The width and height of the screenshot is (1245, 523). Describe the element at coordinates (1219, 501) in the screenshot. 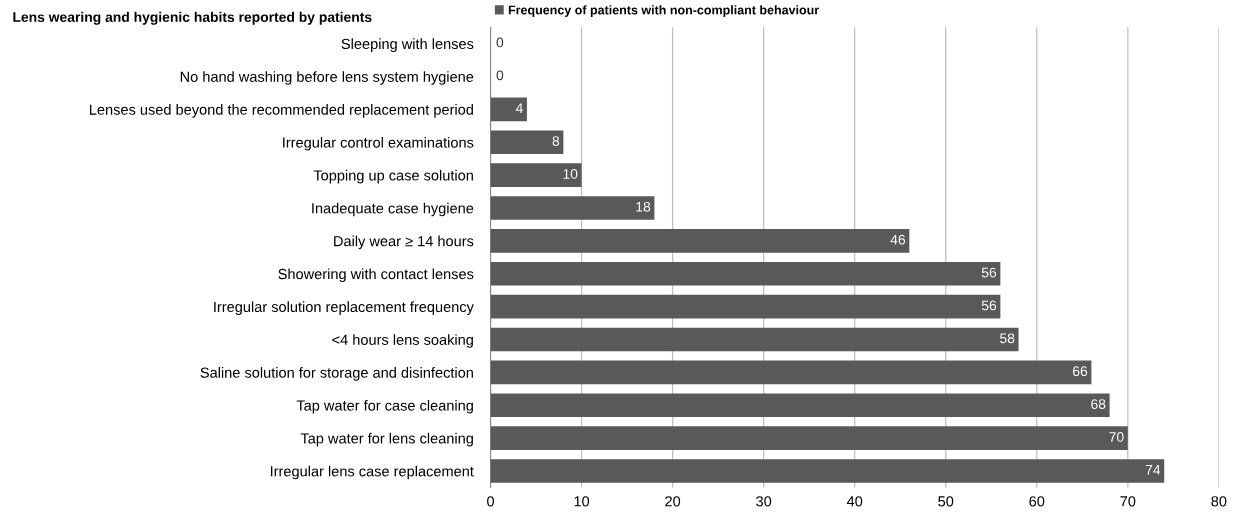

I see `x-tick-label: 80` at that location.